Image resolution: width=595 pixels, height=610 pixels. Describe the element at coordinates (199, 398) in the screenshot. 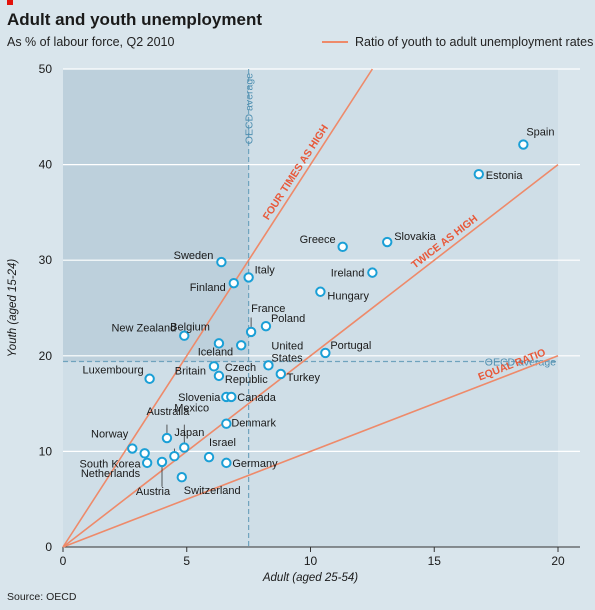

I see `point-label: Slovenia` at that location.